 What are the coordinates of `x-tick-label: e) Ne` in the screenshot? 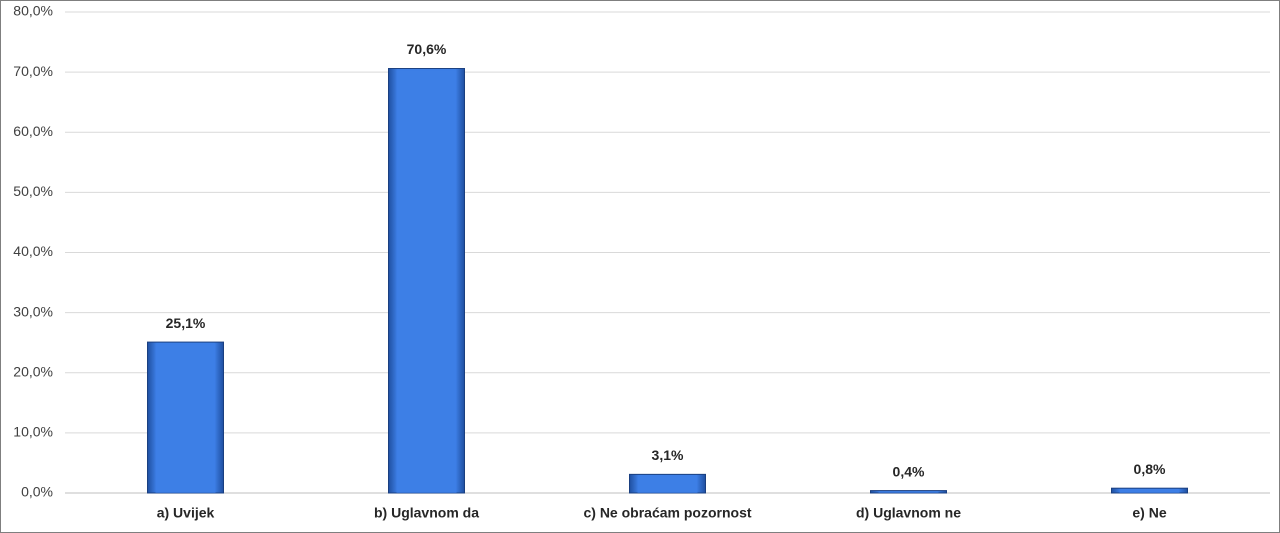 It's located at (1149, 513).